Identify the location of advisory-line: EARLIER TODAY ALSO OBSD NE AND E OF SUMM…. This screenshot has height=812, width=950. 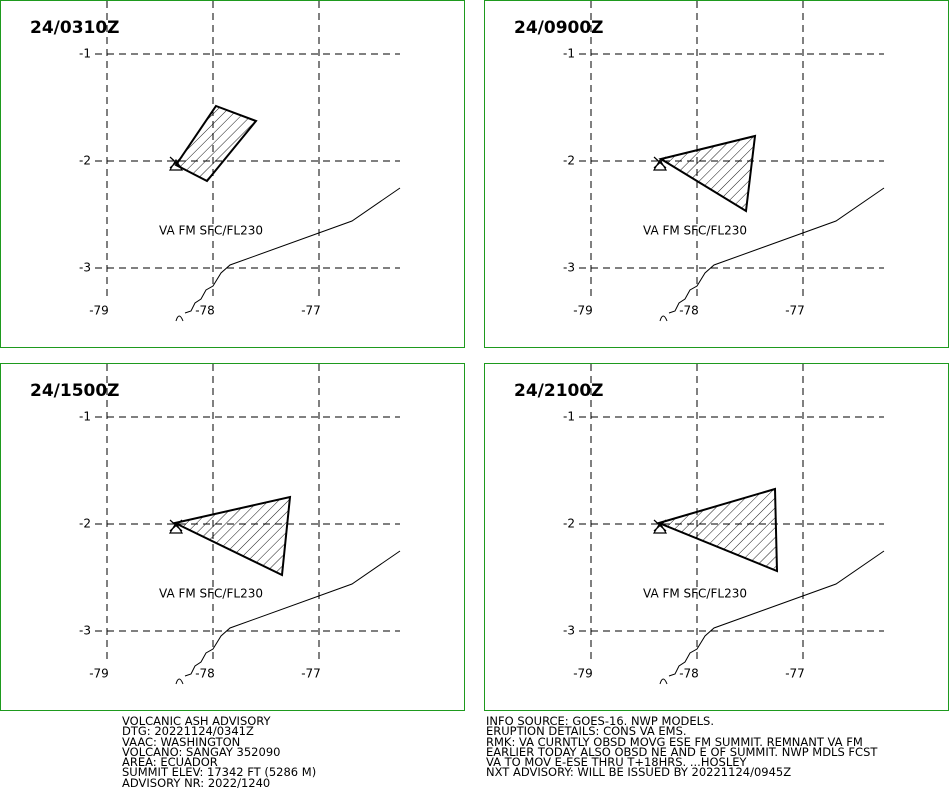
(682, 751).